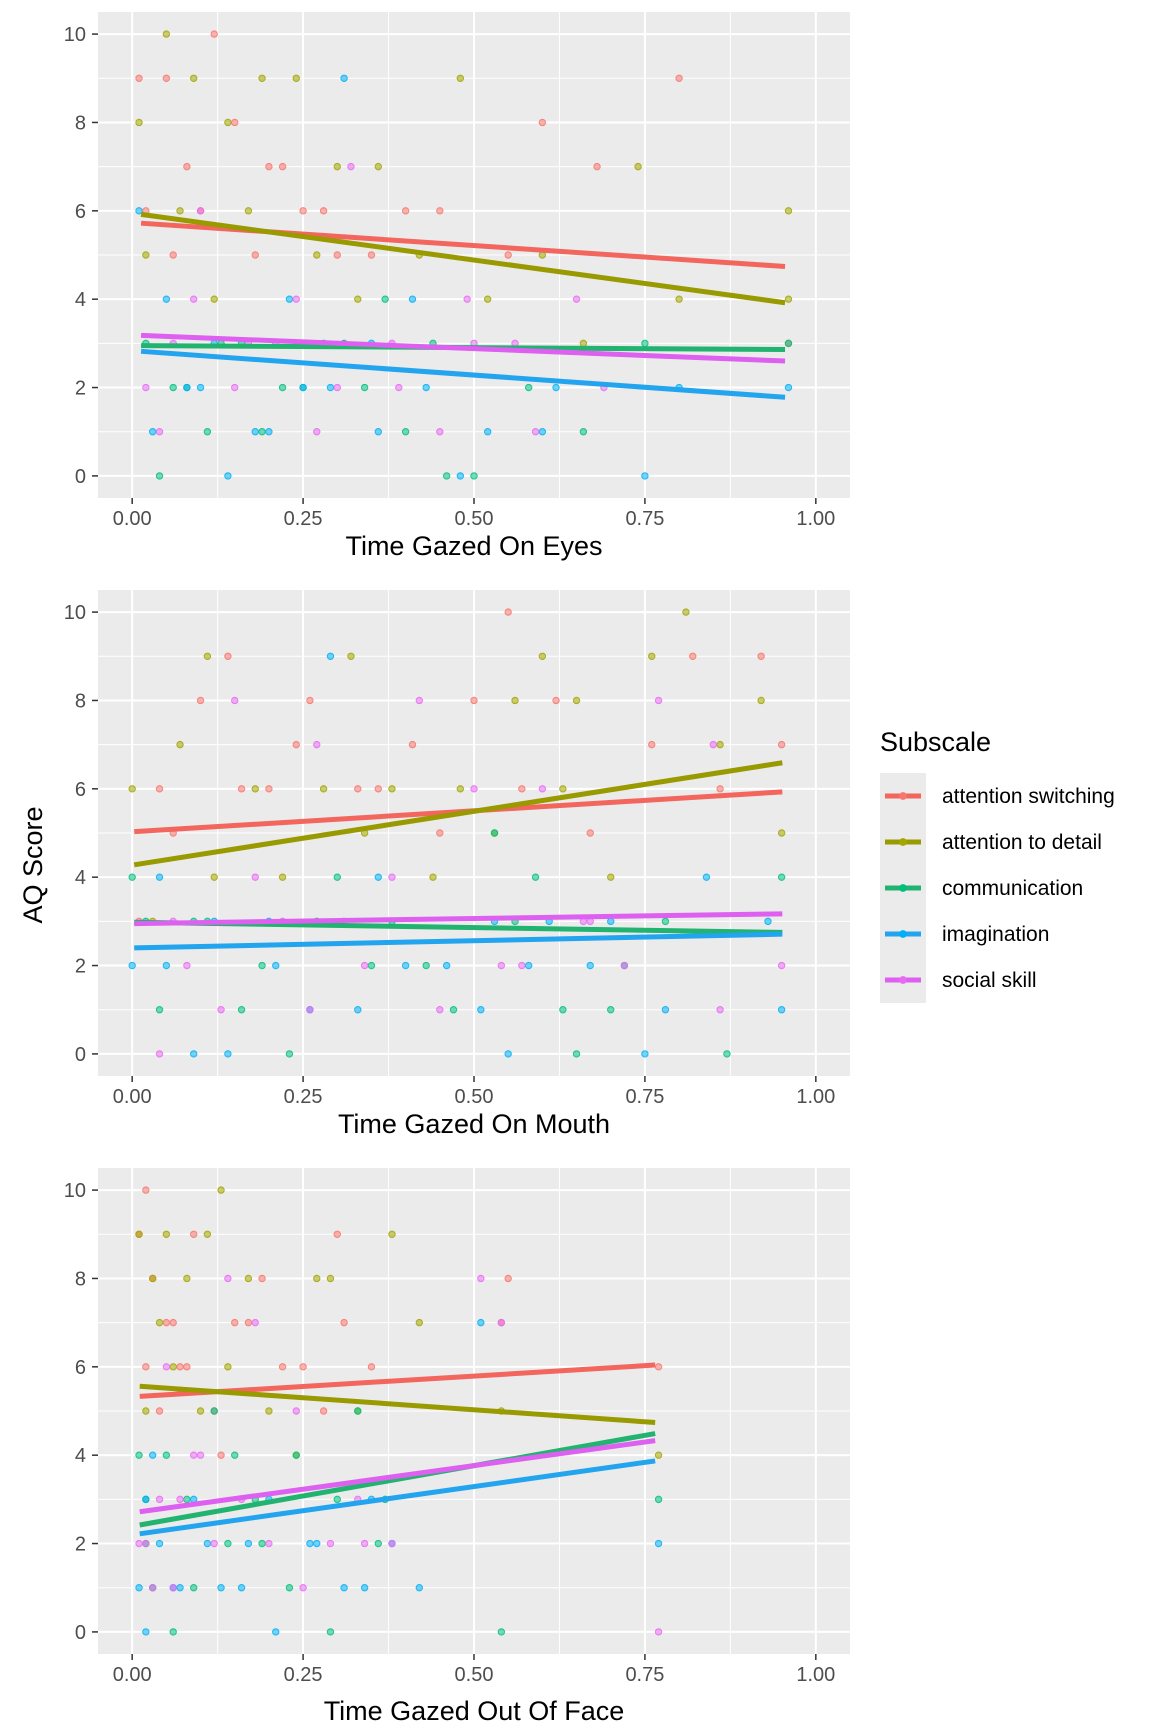 This screenshot has height=1728, width=1152. I want to click on fit-line-attention-to-detail, so click(463, 258).